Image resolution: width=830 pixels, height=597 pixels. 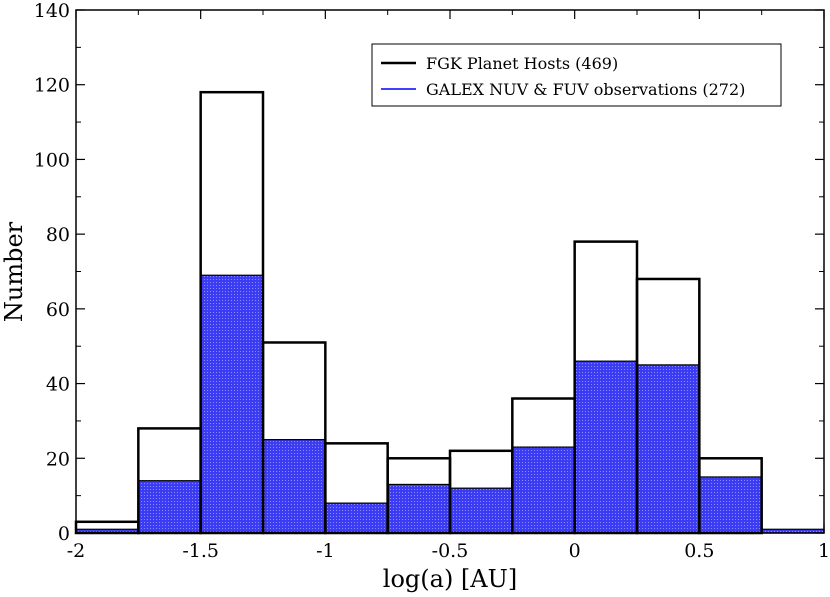 What do you see at coordinates (699, 551) in the screenshot?
I see `x-tick-label: 0.5` at bounding box center [699, 551].